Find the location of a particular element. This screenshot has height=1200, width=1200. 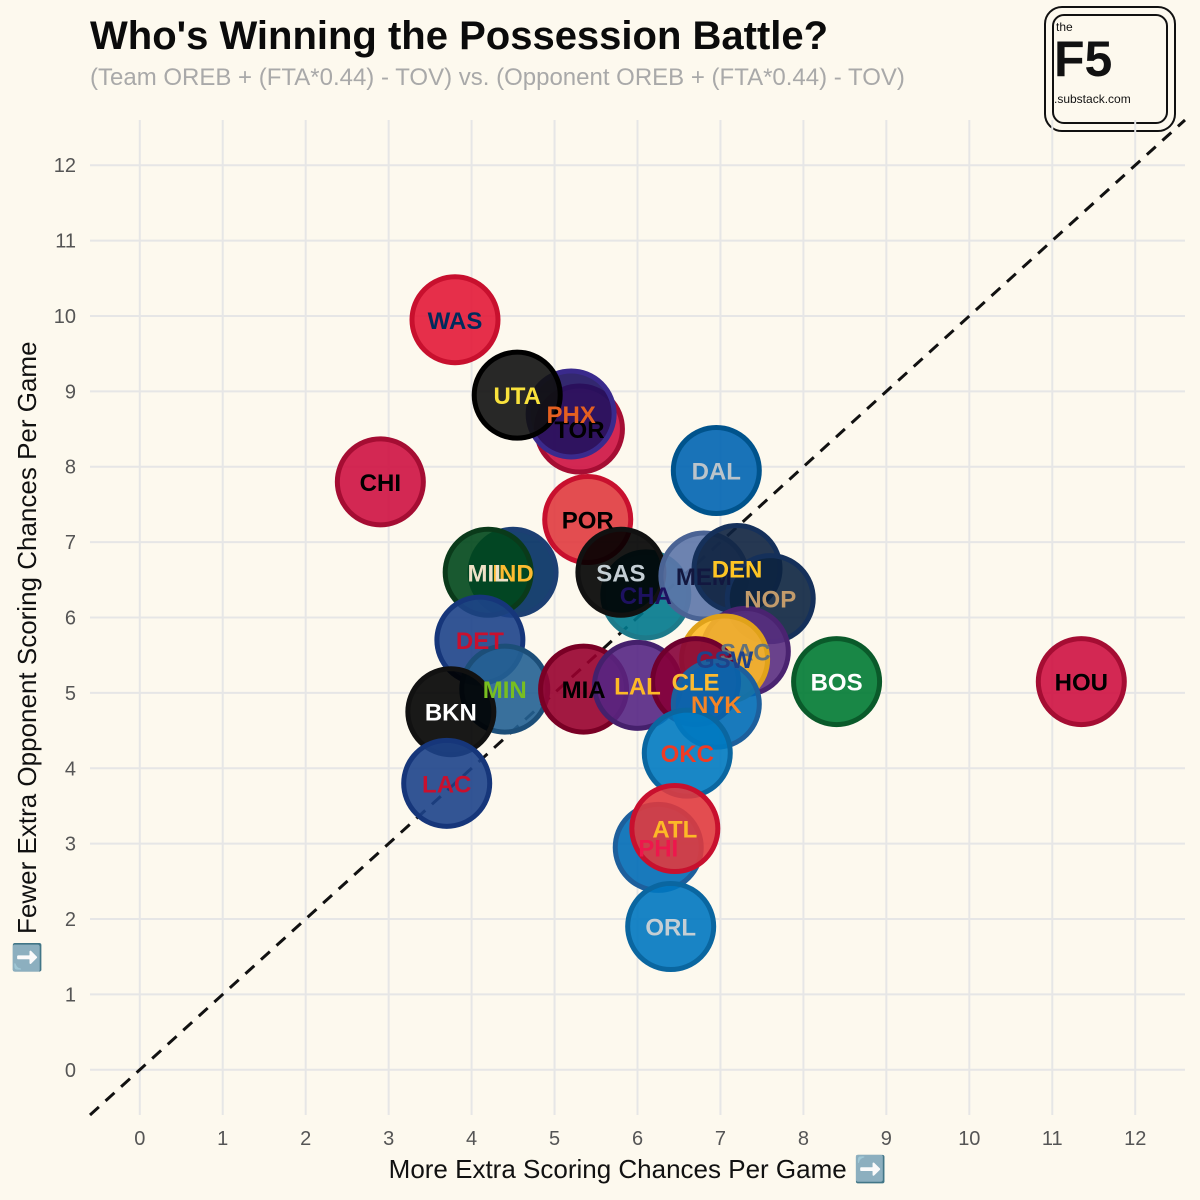

team-point-dal is located at coordinates (716, 471).